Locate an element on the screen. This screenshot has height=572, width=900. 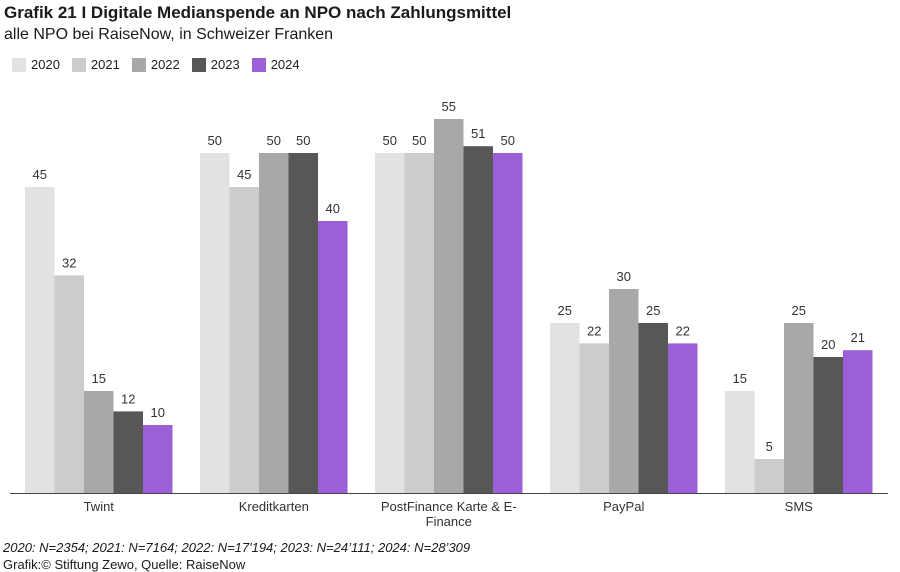
data-label: 10 is located at coordinates (158, 412).